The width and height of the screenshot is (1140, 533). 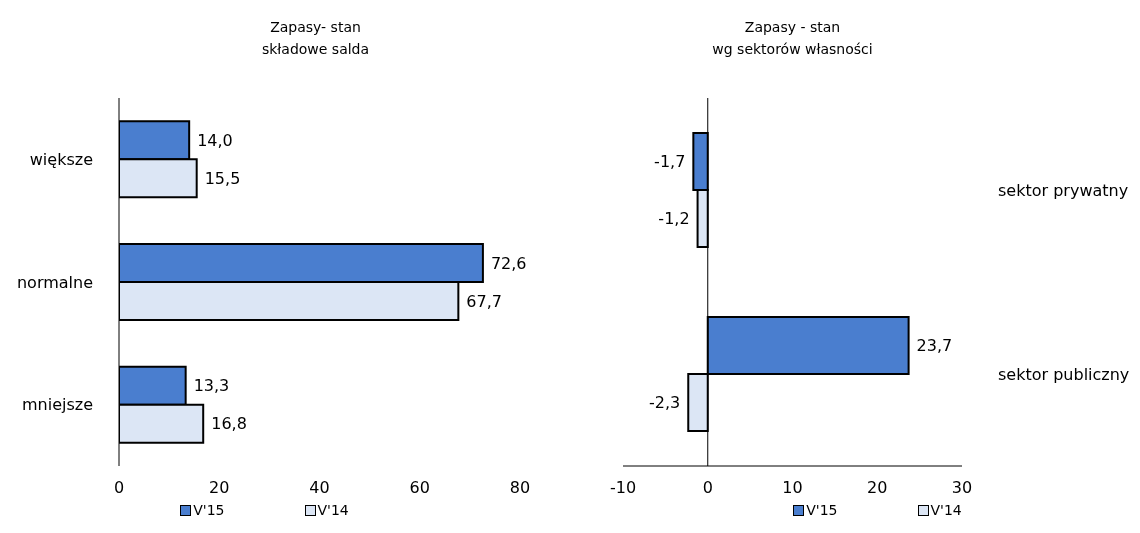 What do you see at coordinates (665, 403) in the screenshot?
I see `data-label: -2,3` at bounding box center [665, 403].